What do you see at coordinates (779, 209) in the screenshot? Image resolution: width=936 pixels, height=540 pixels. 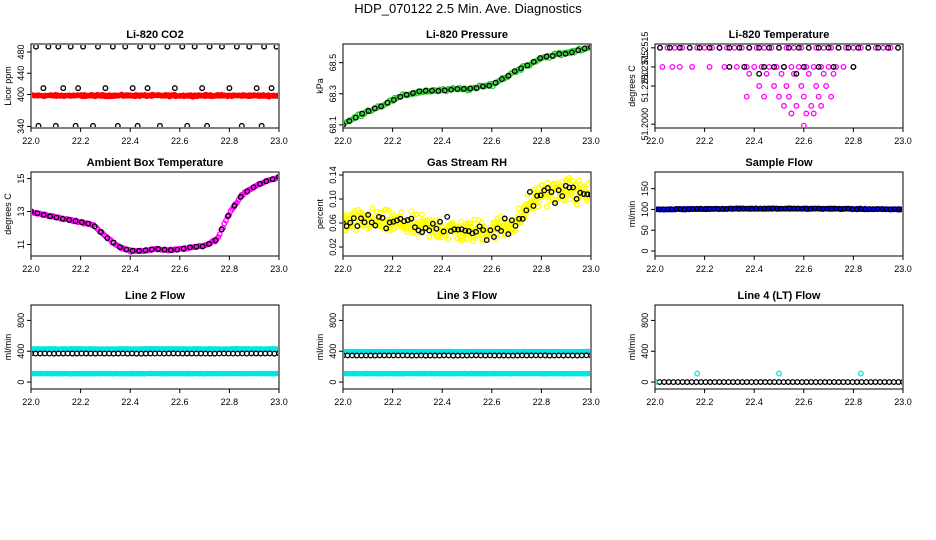 I see `series-sample-flow-avg` at bounding box center [779, 209].